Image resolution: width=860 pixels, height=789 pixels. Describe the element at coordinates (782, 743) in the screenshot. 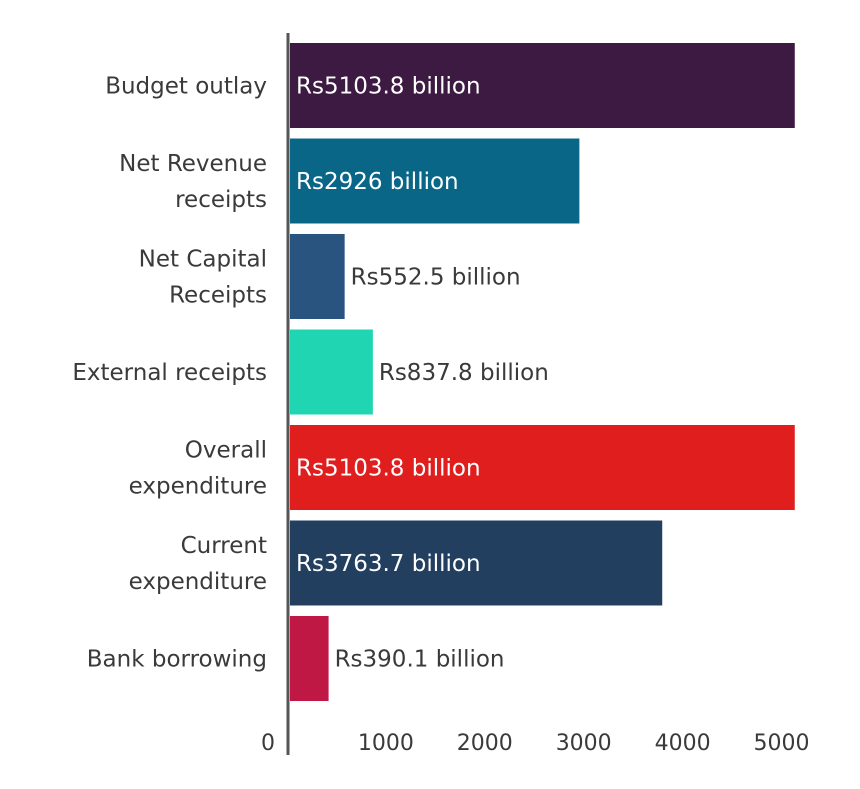

I see `x-tick-label: 5000` at that location.